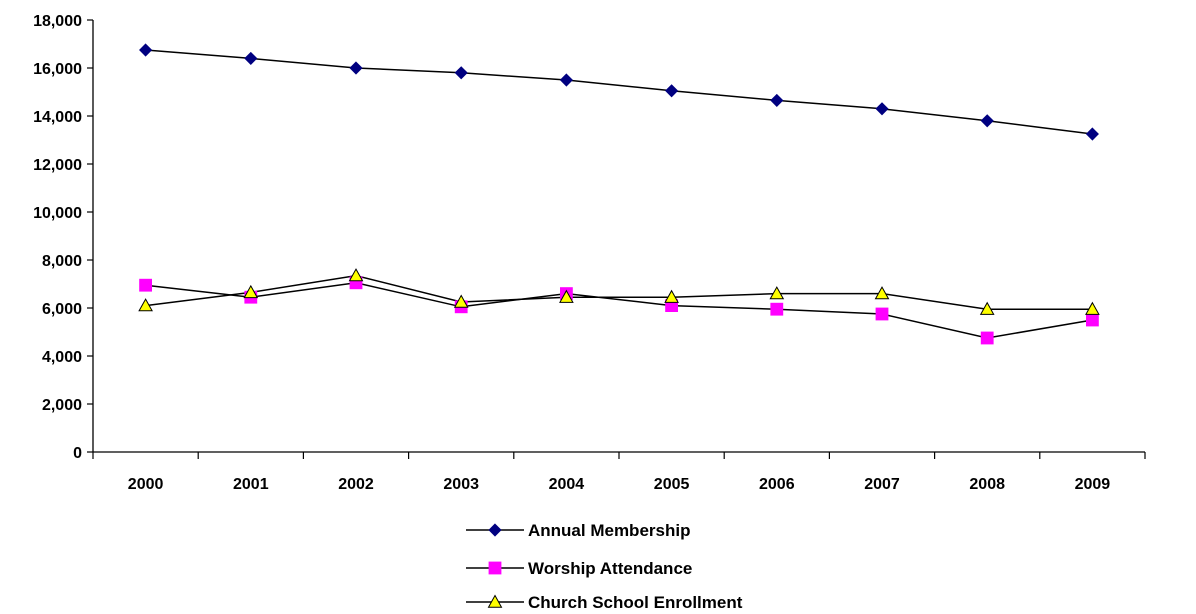 The image size is (1196, 614). I want to click on x-tick-label: 2009, so click(1093, 484).